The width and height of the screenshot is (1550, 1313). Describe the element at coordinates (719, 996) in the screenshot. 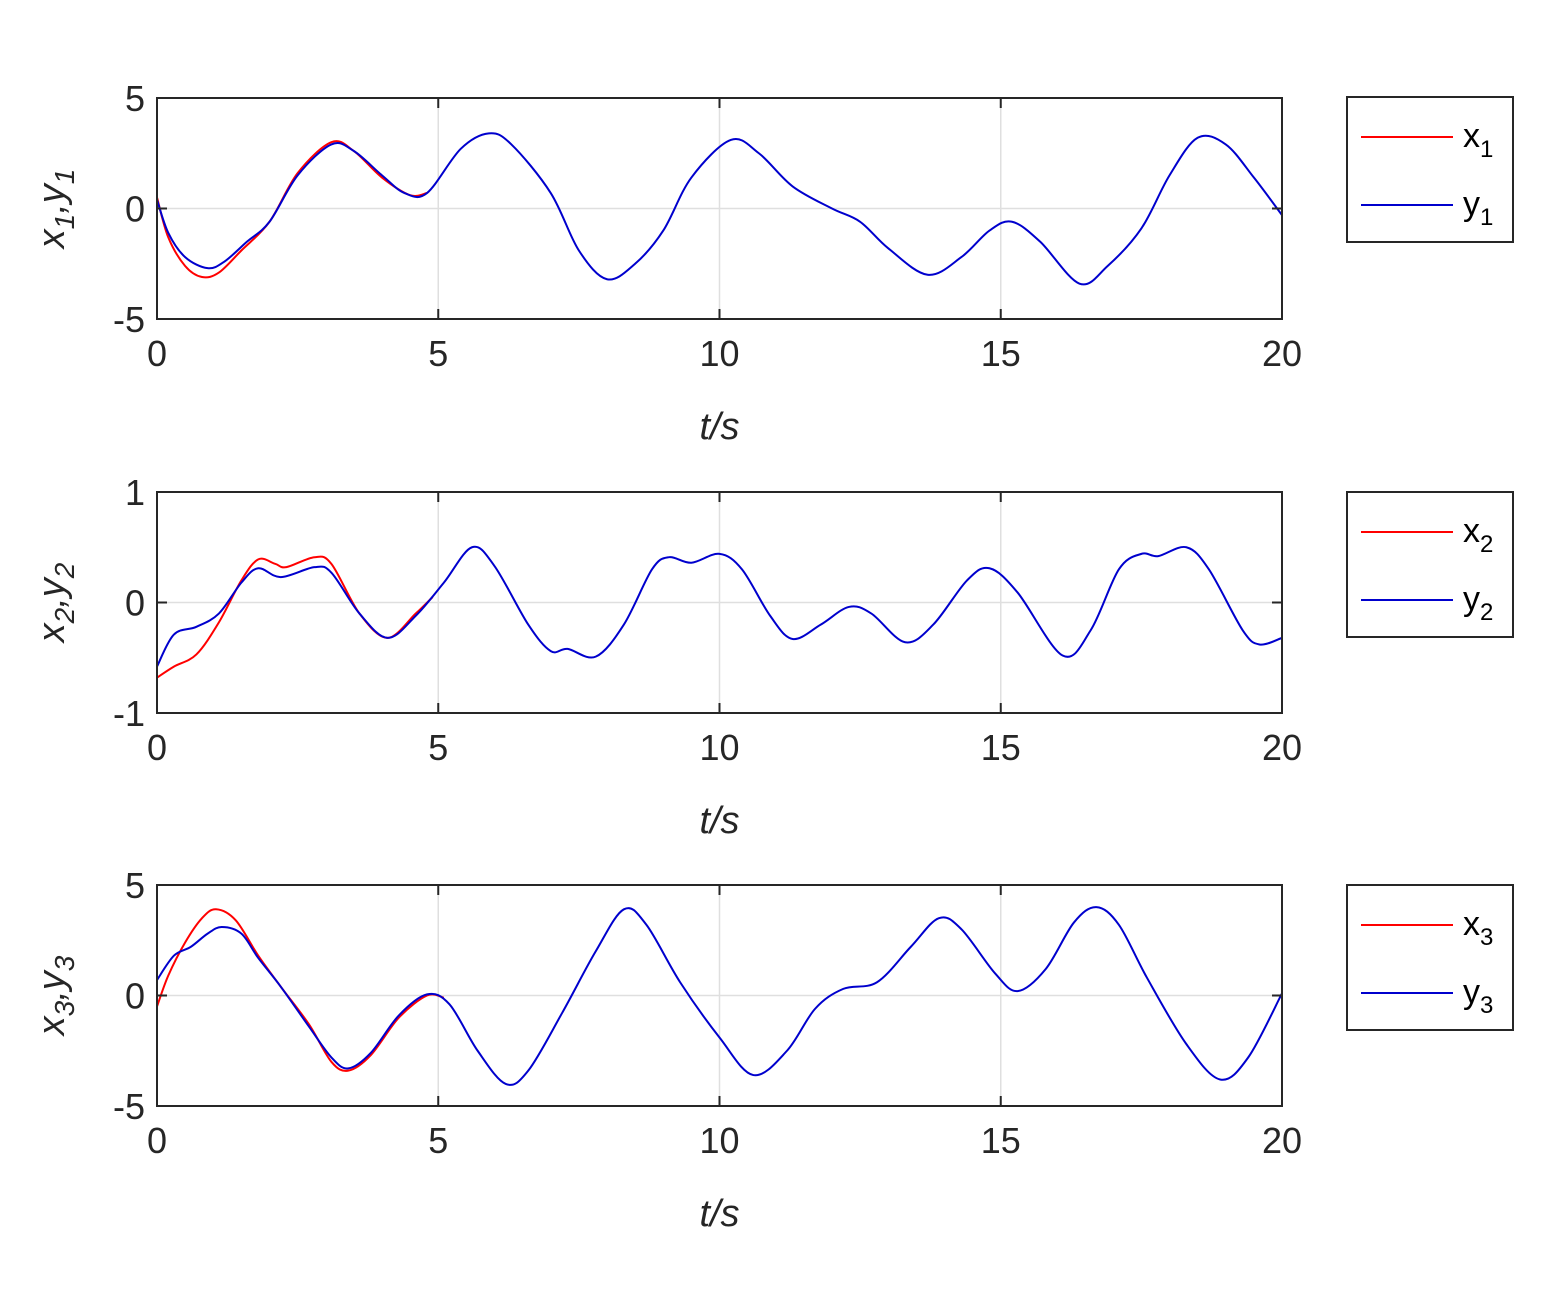

I see `series-line-y3` at that location.